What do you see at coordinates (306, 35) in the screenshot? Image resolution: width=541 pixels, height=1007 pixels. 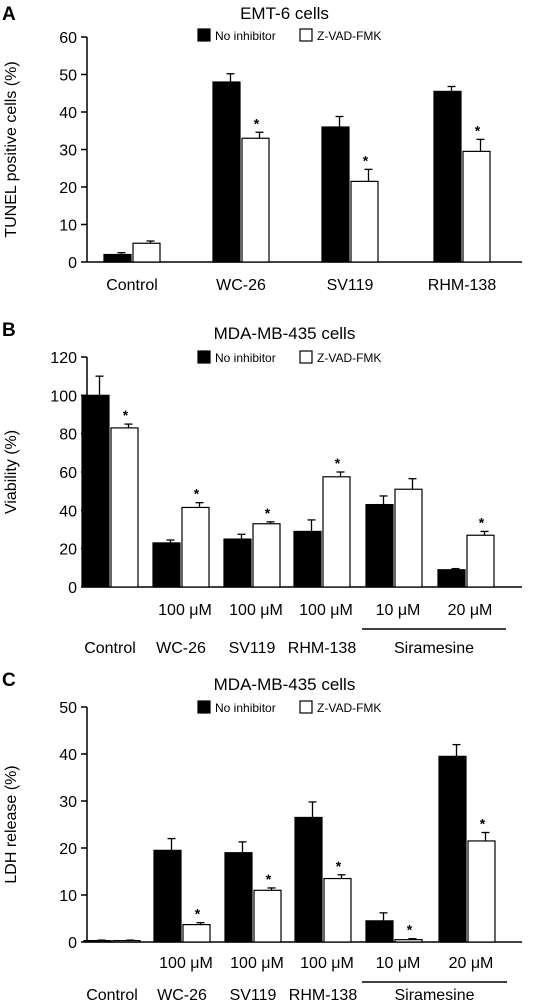 I see `legend-swatch-z-vad-fmk` at bounding box center [306, 35].